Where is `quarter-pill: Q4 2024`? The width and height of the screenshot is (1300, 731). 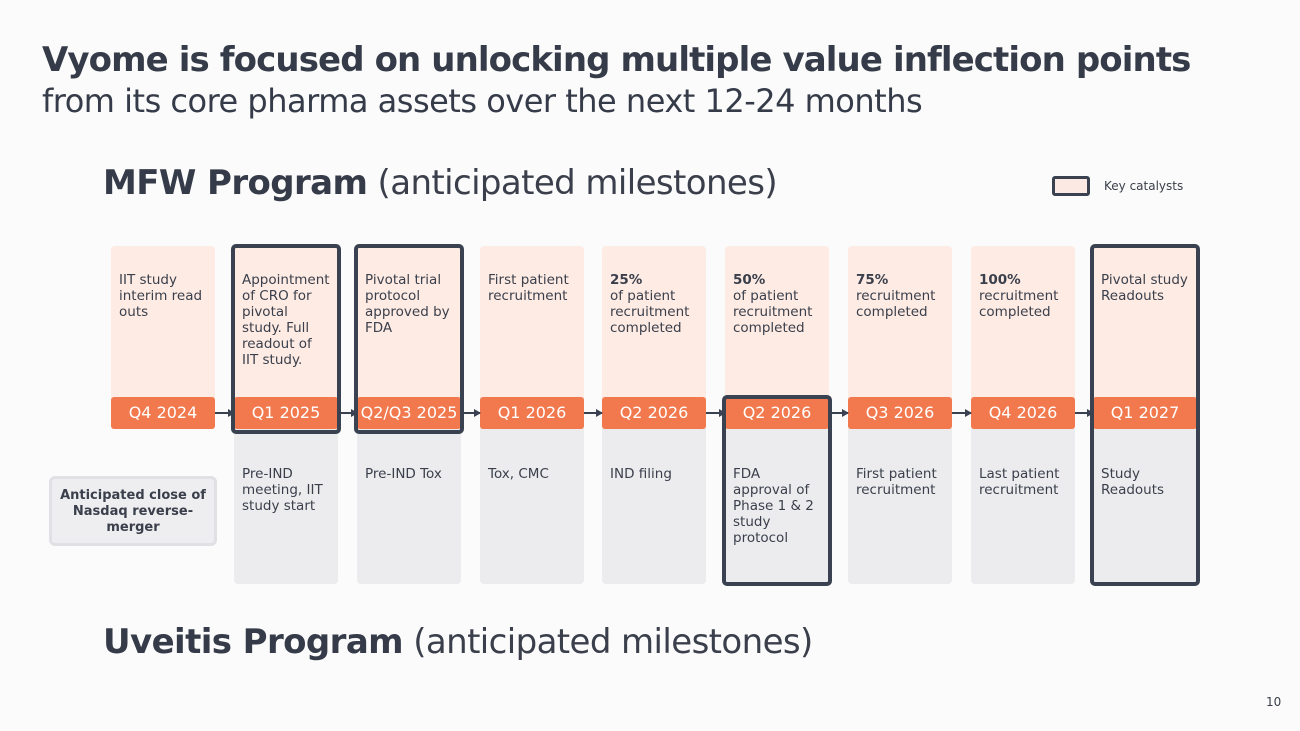
quarter-pill: Q4 2024 is located at coordinates (163, 413).